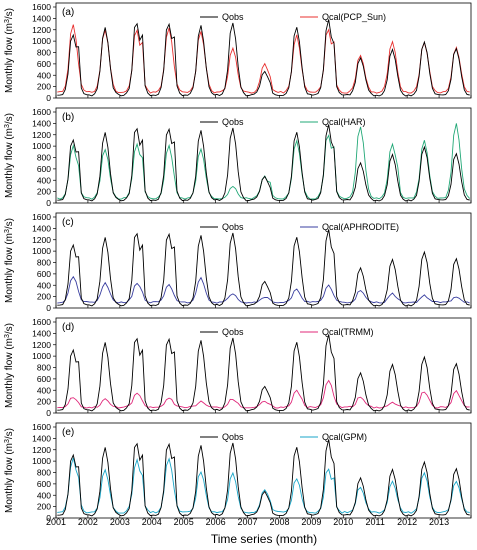 The height and width of the screenshot is (550, 477). What do you see at coordinates (407, 522) in the screenshot?
I see `x-tick-label: 2012` at bounding box center [407, 522].